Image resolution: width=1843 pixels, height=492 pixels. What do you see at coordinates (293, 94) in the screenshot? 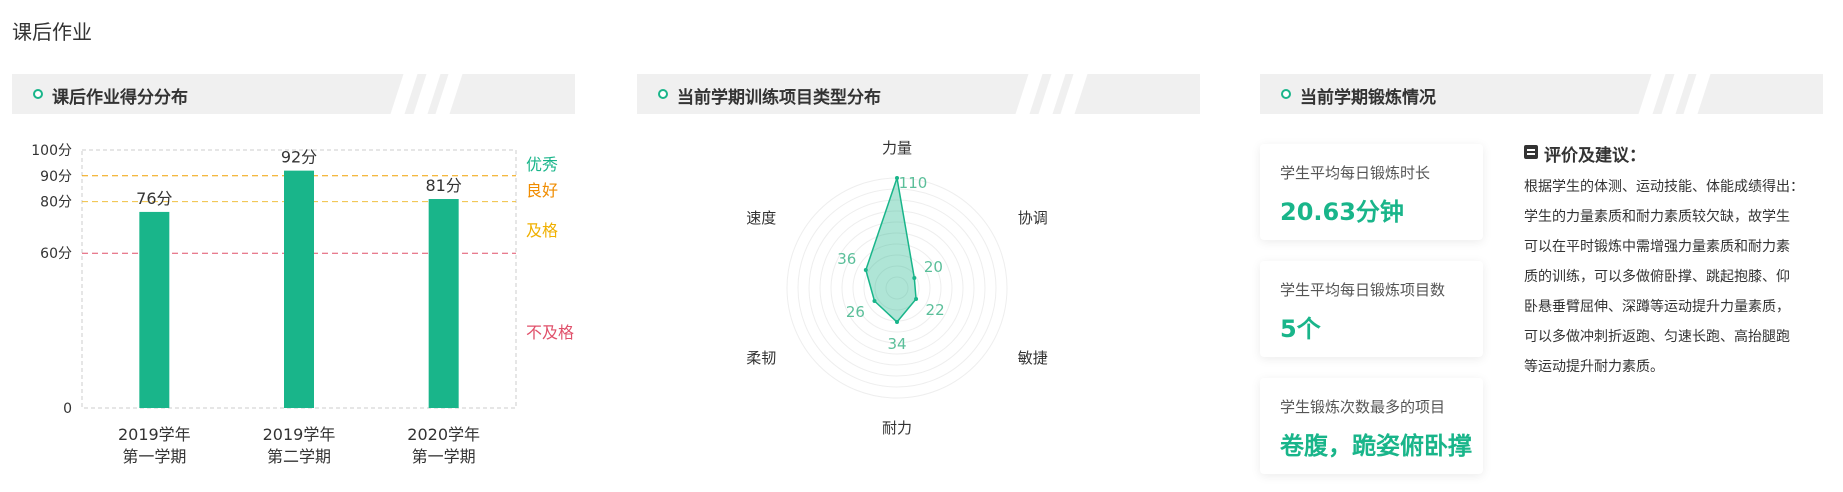
I see `panel-header-homework-scores: 课后作业得分分布` at bounding box center [293, 94].